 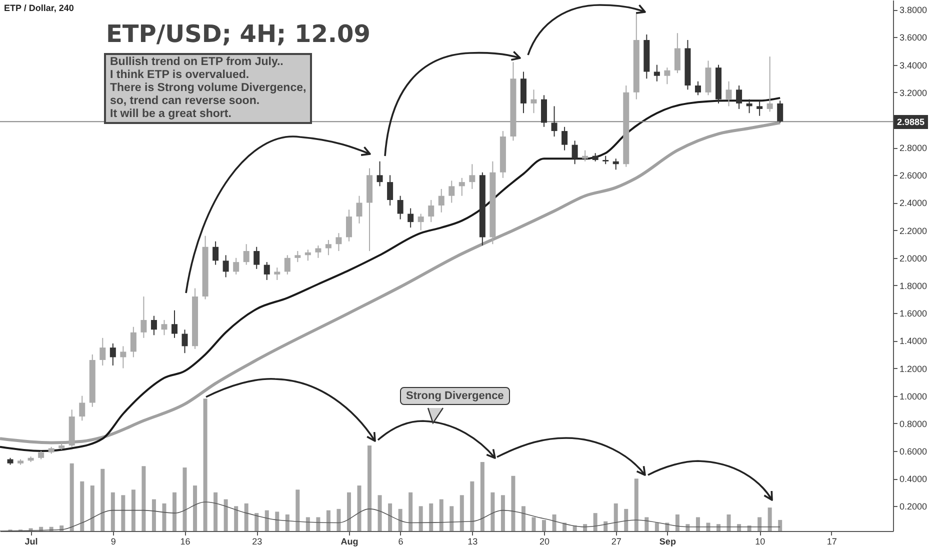 What do you see at coordinates (616, 541) in the screenshot?
I see `x-tick-label: 27` at bounding box center [616, 541].